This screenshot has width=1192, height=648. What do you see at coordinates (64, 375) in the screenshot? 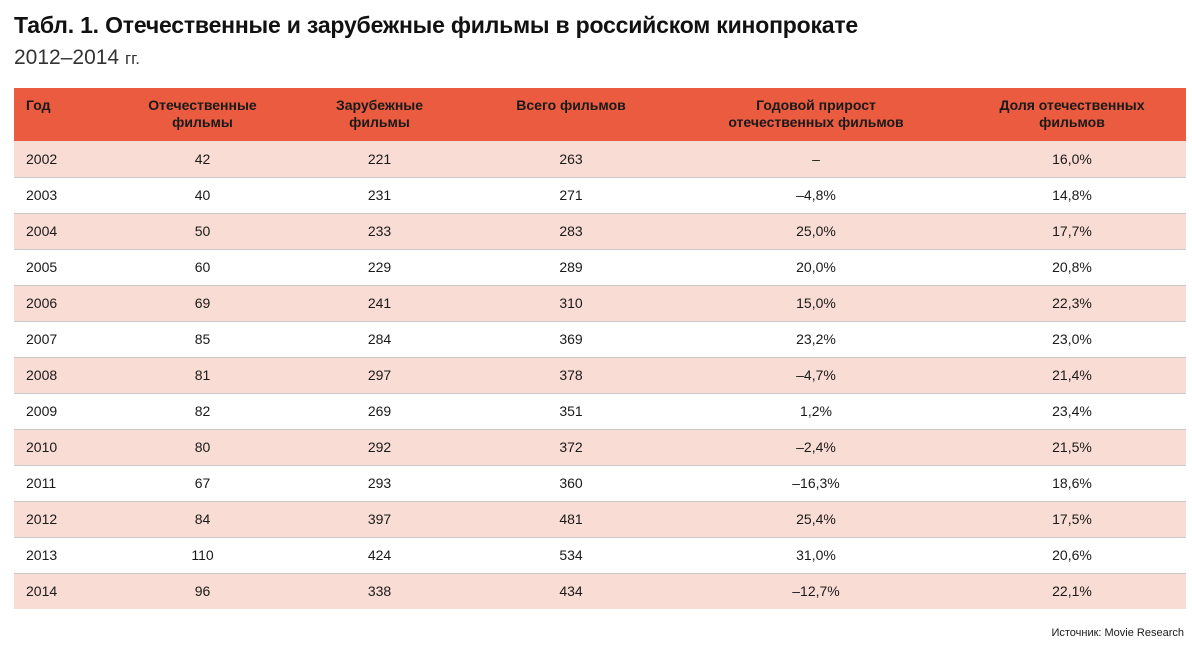
I see `cell-year: 2008` at bounding box center [64, 375].